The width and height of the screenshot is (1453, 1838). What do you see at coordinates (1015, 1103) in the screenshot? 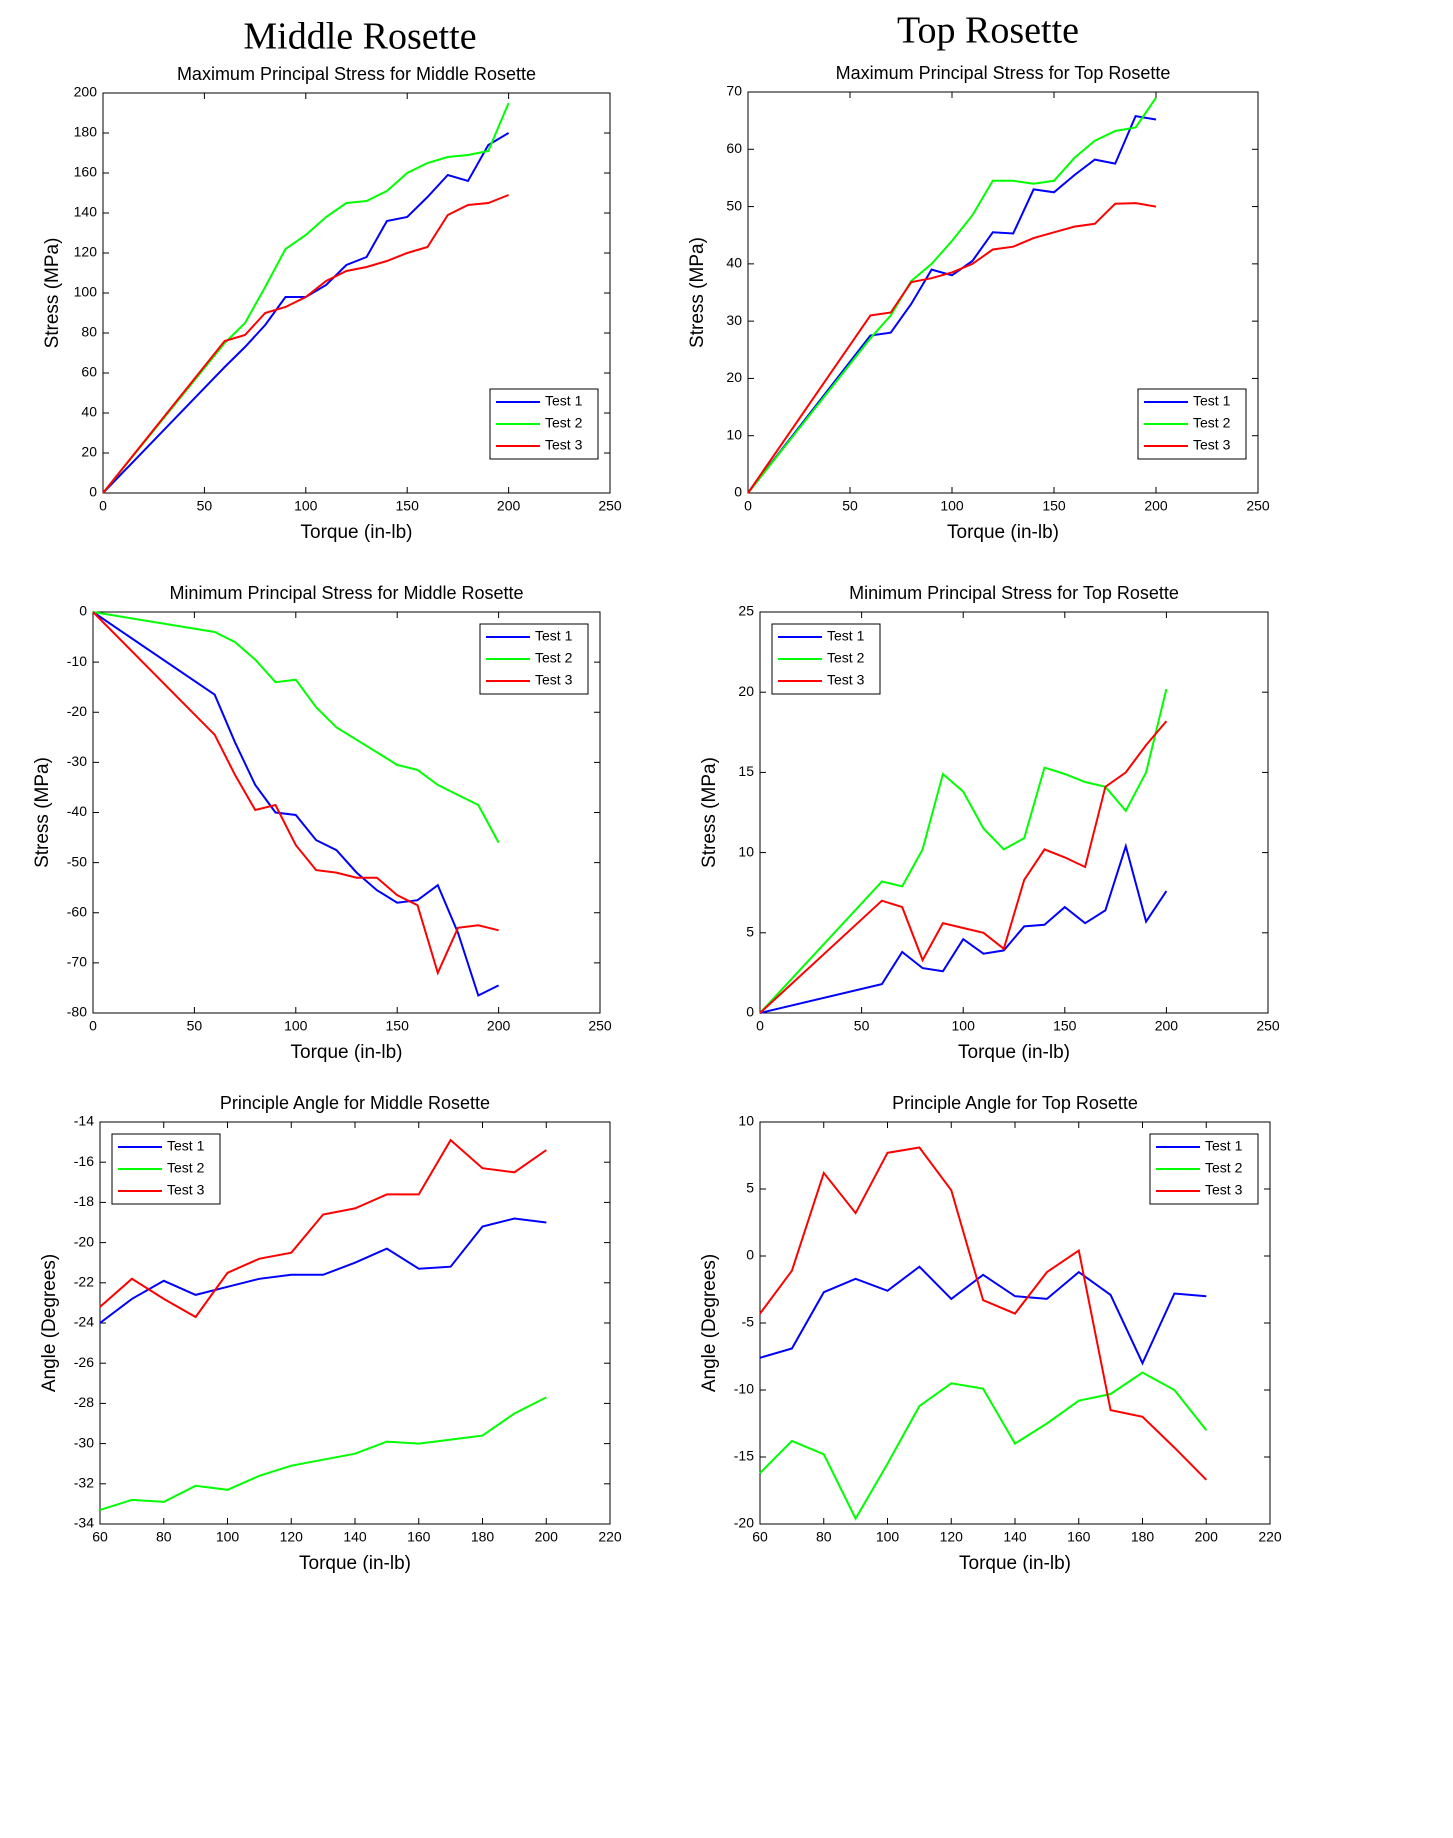
I see `chart-title: Principle Angle for Top Rosette` at bounding box center [1015, 1103].